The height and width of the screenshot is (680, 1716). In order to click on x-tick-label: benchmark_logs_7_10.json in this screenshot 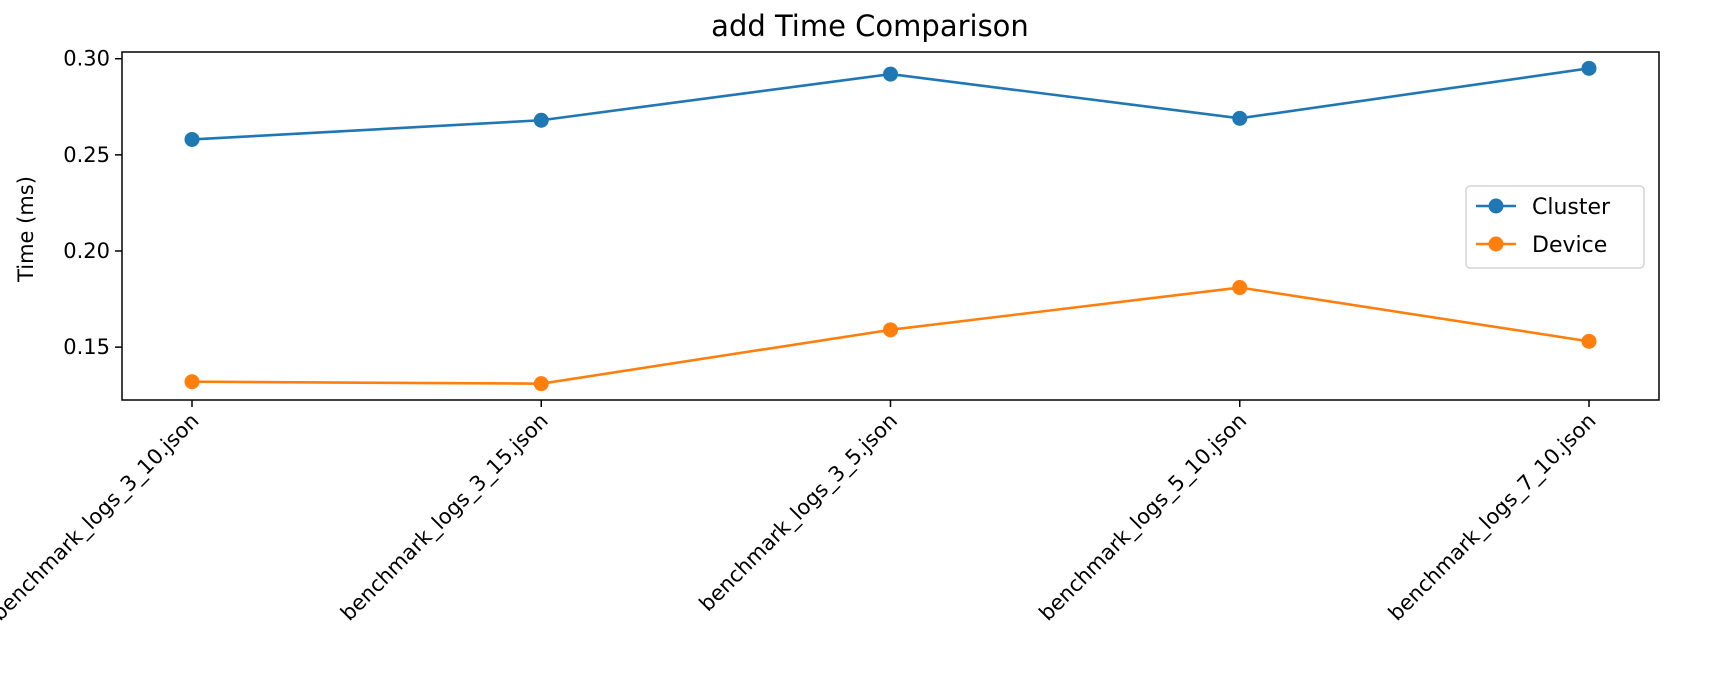, I will do `click(1493, 518)`.